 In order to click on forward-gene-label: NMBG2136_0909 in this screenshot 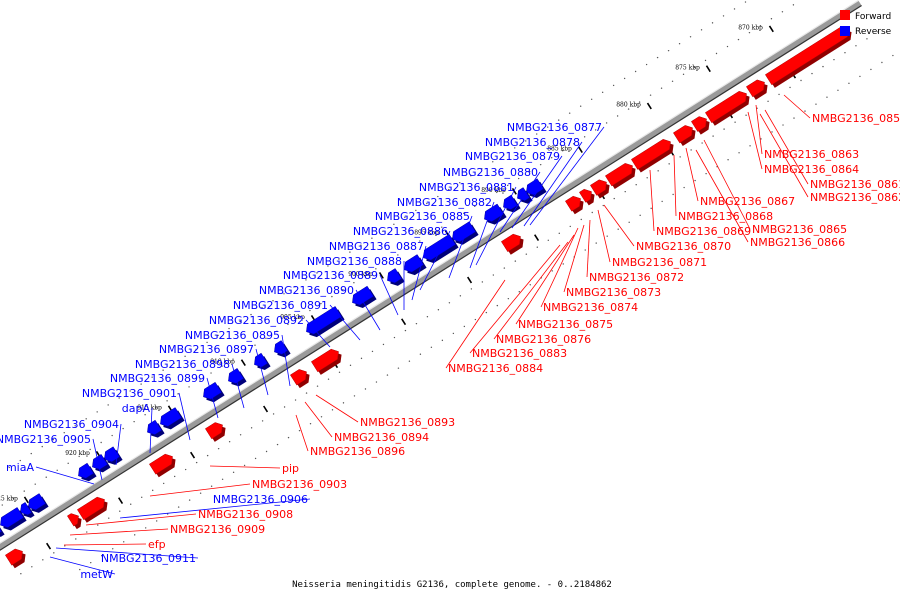, I will do `click(217, 529)`.